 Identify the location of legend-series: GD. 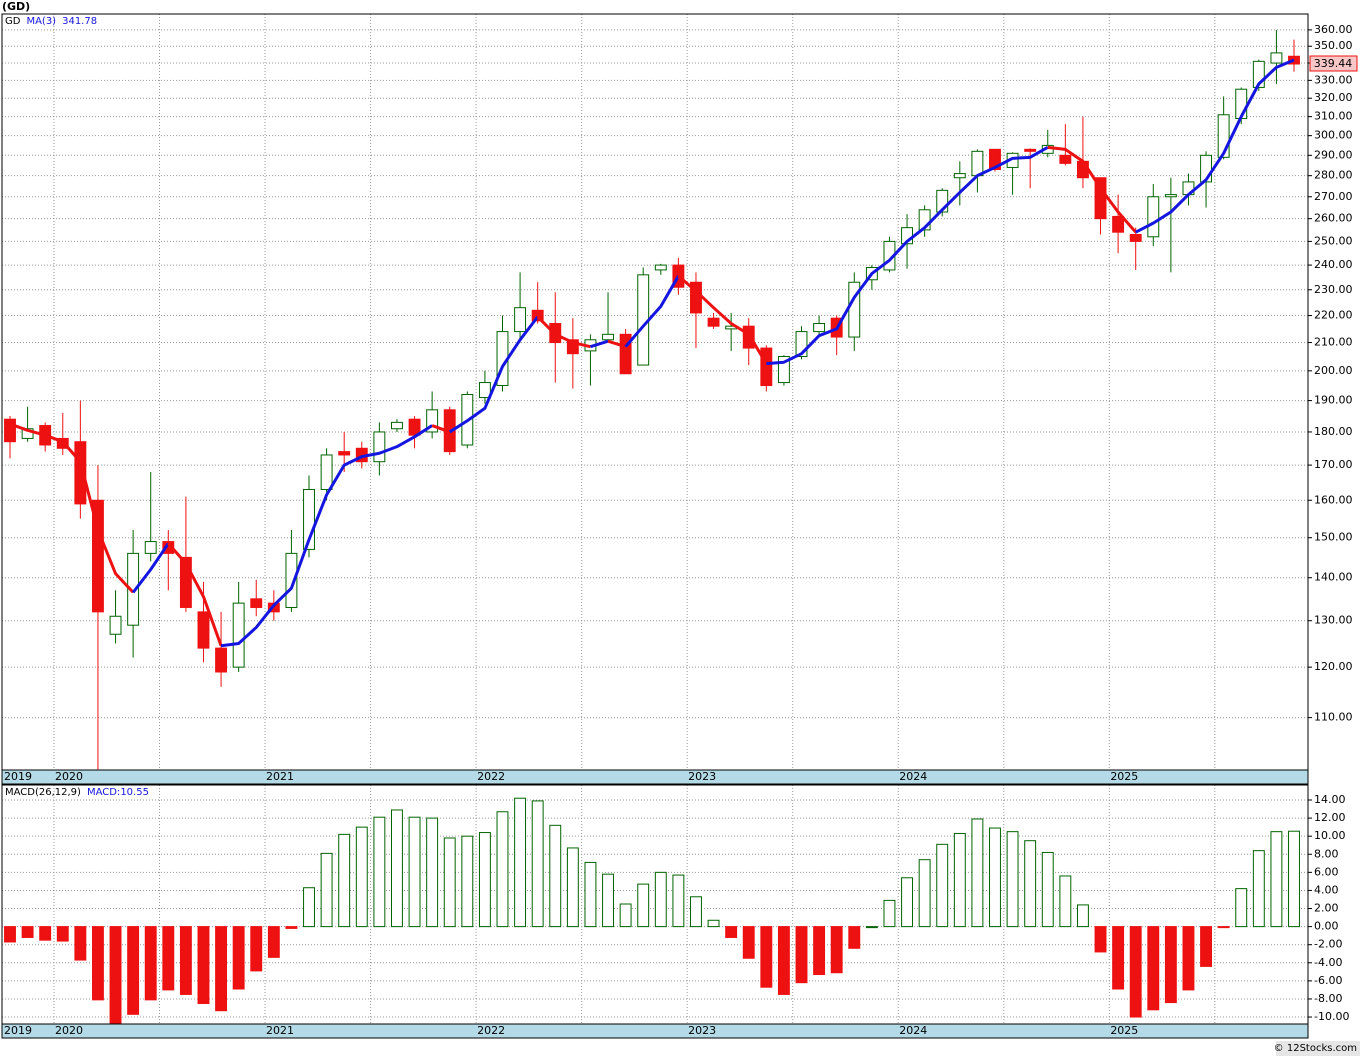
(13, 21).